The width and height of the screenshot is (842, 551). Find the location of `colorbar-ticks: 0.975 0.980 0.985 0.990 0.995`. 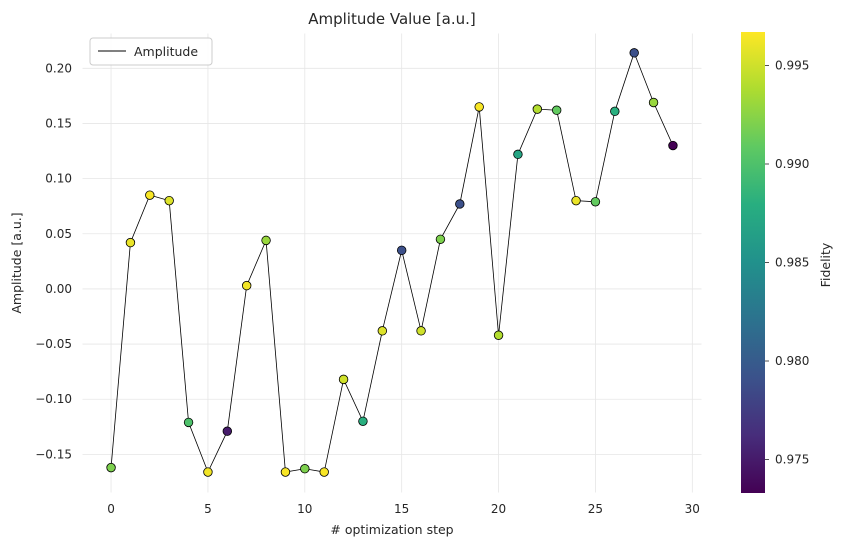

colorbar-ticks: 0.975 0.980 0.985 0.990 0.995 is located at coordinates (787, 262).